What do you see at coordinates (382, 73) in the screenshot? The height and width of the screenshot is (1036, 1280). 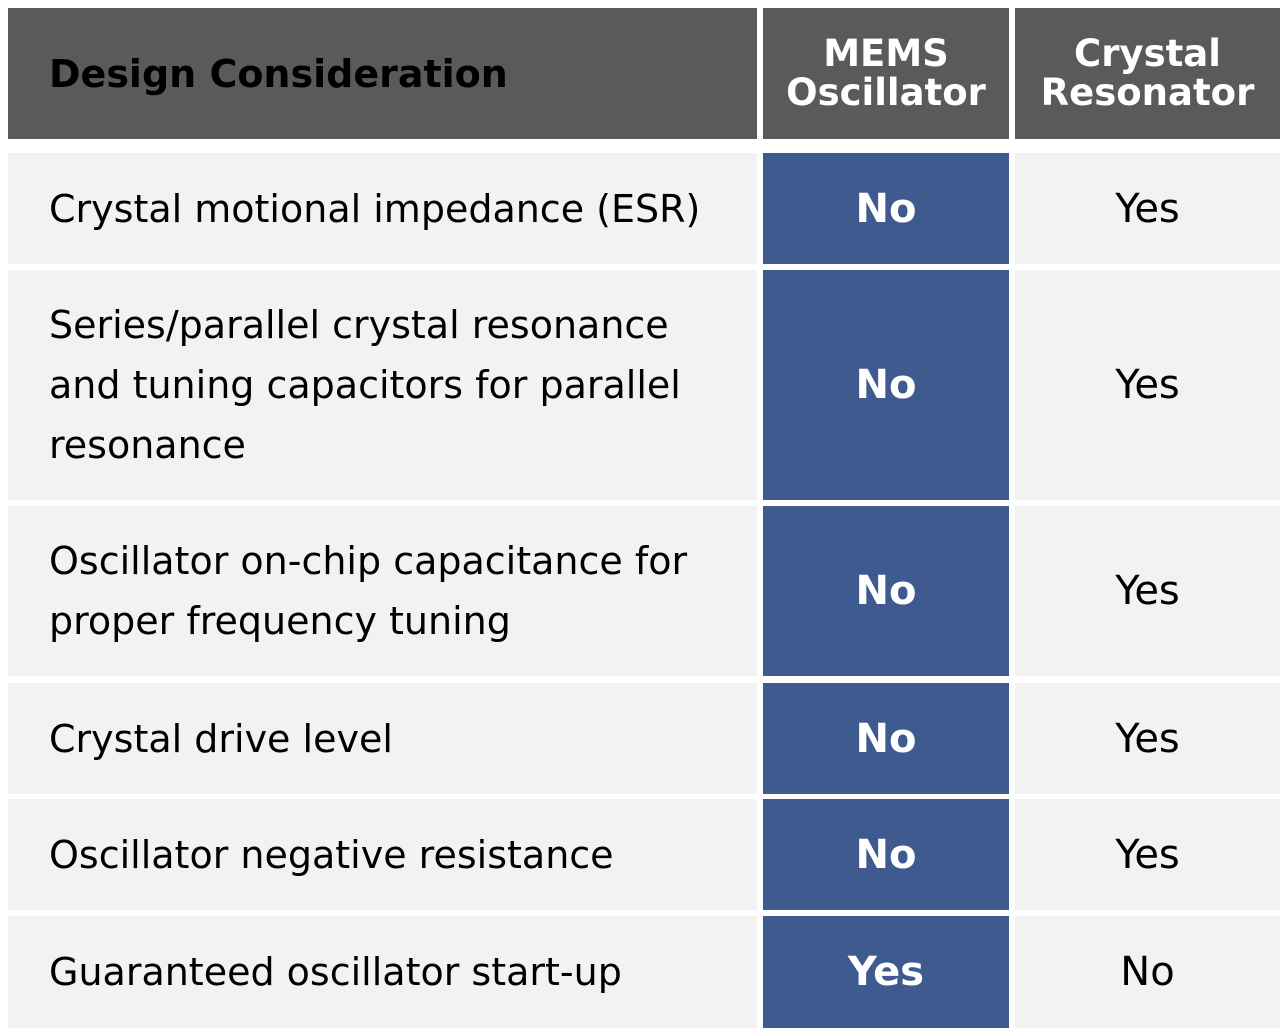 I see `header-design-consideration: Design Consideration` at bounding box center [382, 73].